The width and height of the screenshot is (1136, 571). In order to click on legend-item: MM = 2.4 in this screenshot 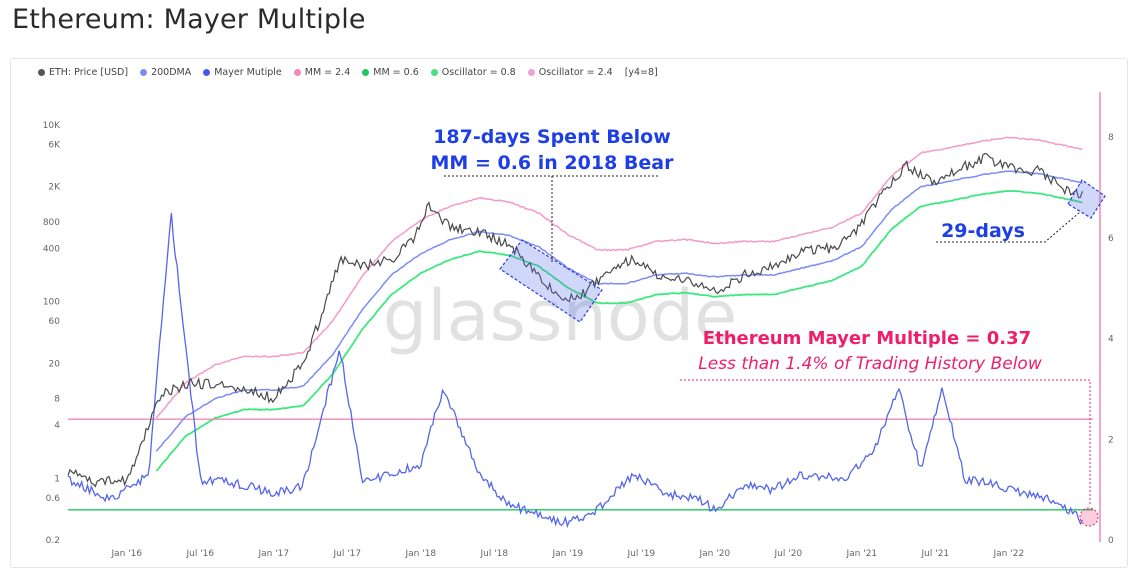, I will do `click(322, 72)`.